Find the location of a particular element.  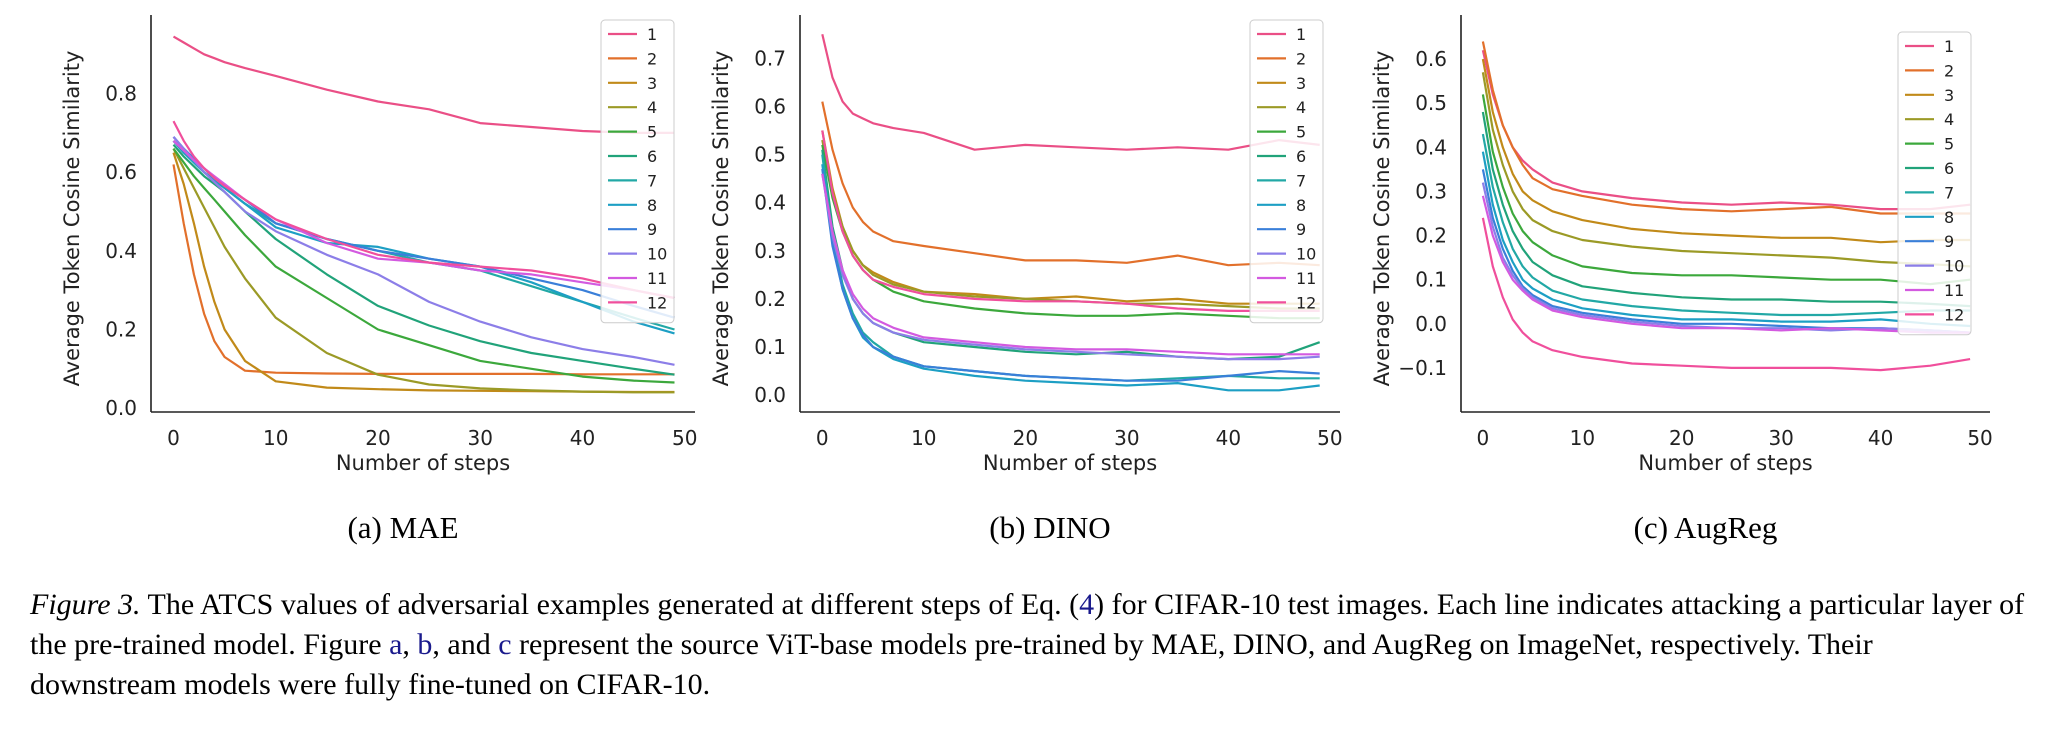

augreg-xtick-label: 30 is located at coordinates (1780, 438).